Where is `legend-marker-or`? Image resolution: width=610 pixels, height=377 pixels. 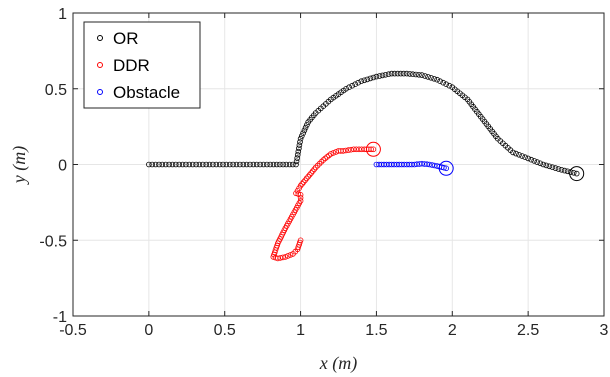
legend-marker-or is located at coordinates (100, 38).